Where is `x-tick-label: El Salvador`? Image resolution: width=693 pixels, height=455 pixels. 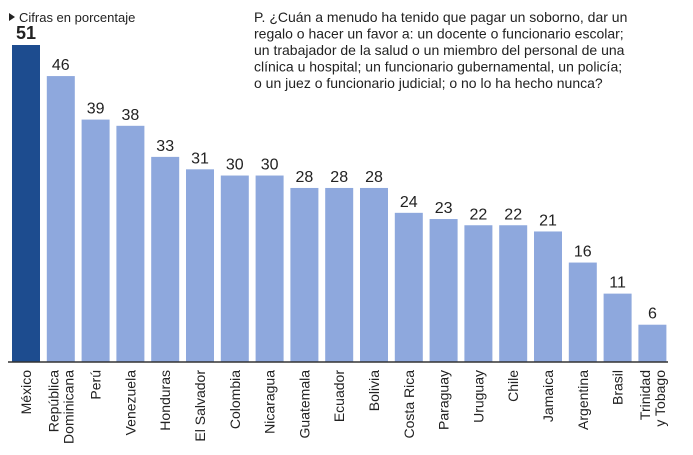 x-tick-label: El Salvador is located at coordinates (200, 406).